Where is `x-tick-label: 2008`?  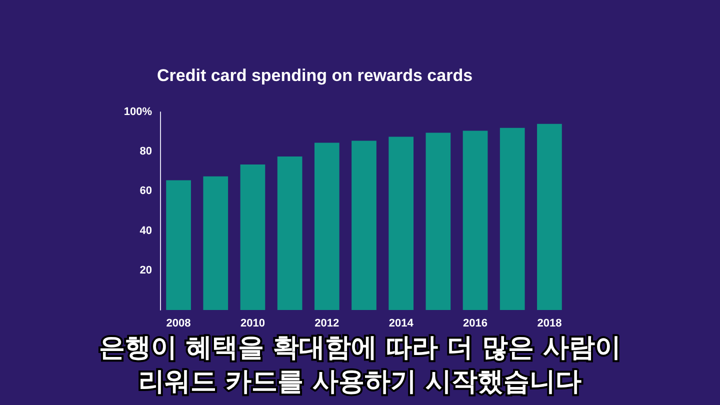 x-tick-label: 2008 is located at coordinates (178, 324).